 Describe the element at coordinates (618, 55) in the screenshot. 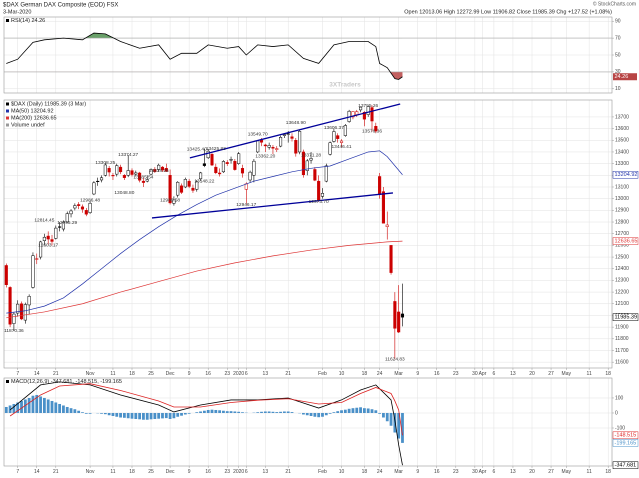

I see `y-tick-label: 50` at that location.